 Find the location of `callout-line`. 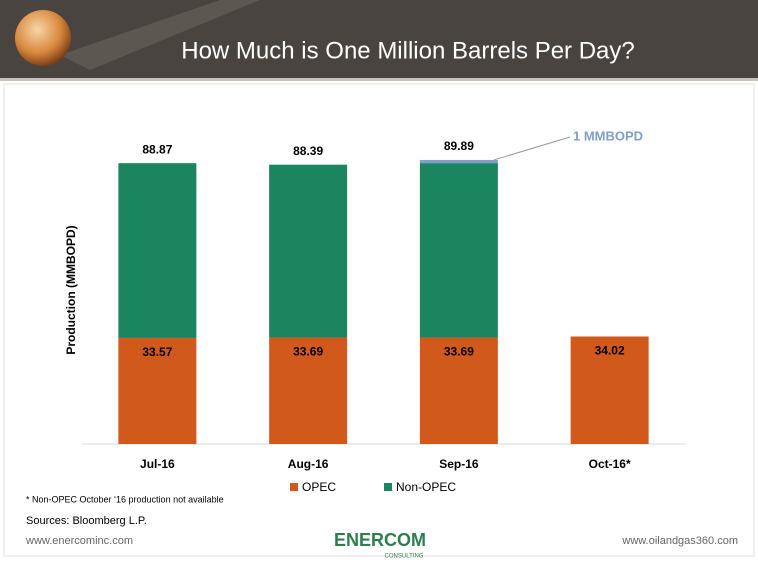

callout-line is located at coordinates (532, 148).